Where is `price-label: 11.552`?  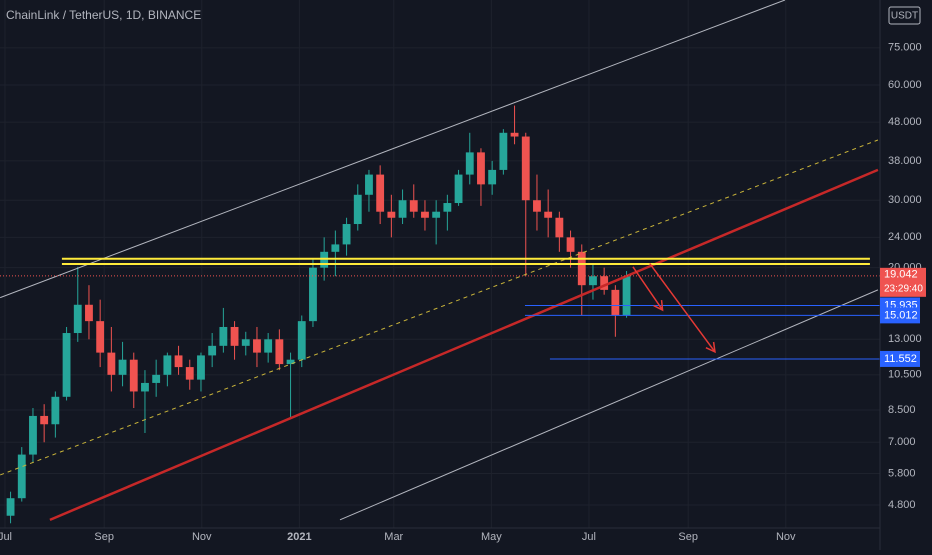
price-label: 11.552 is located at coordinates (900, 359).